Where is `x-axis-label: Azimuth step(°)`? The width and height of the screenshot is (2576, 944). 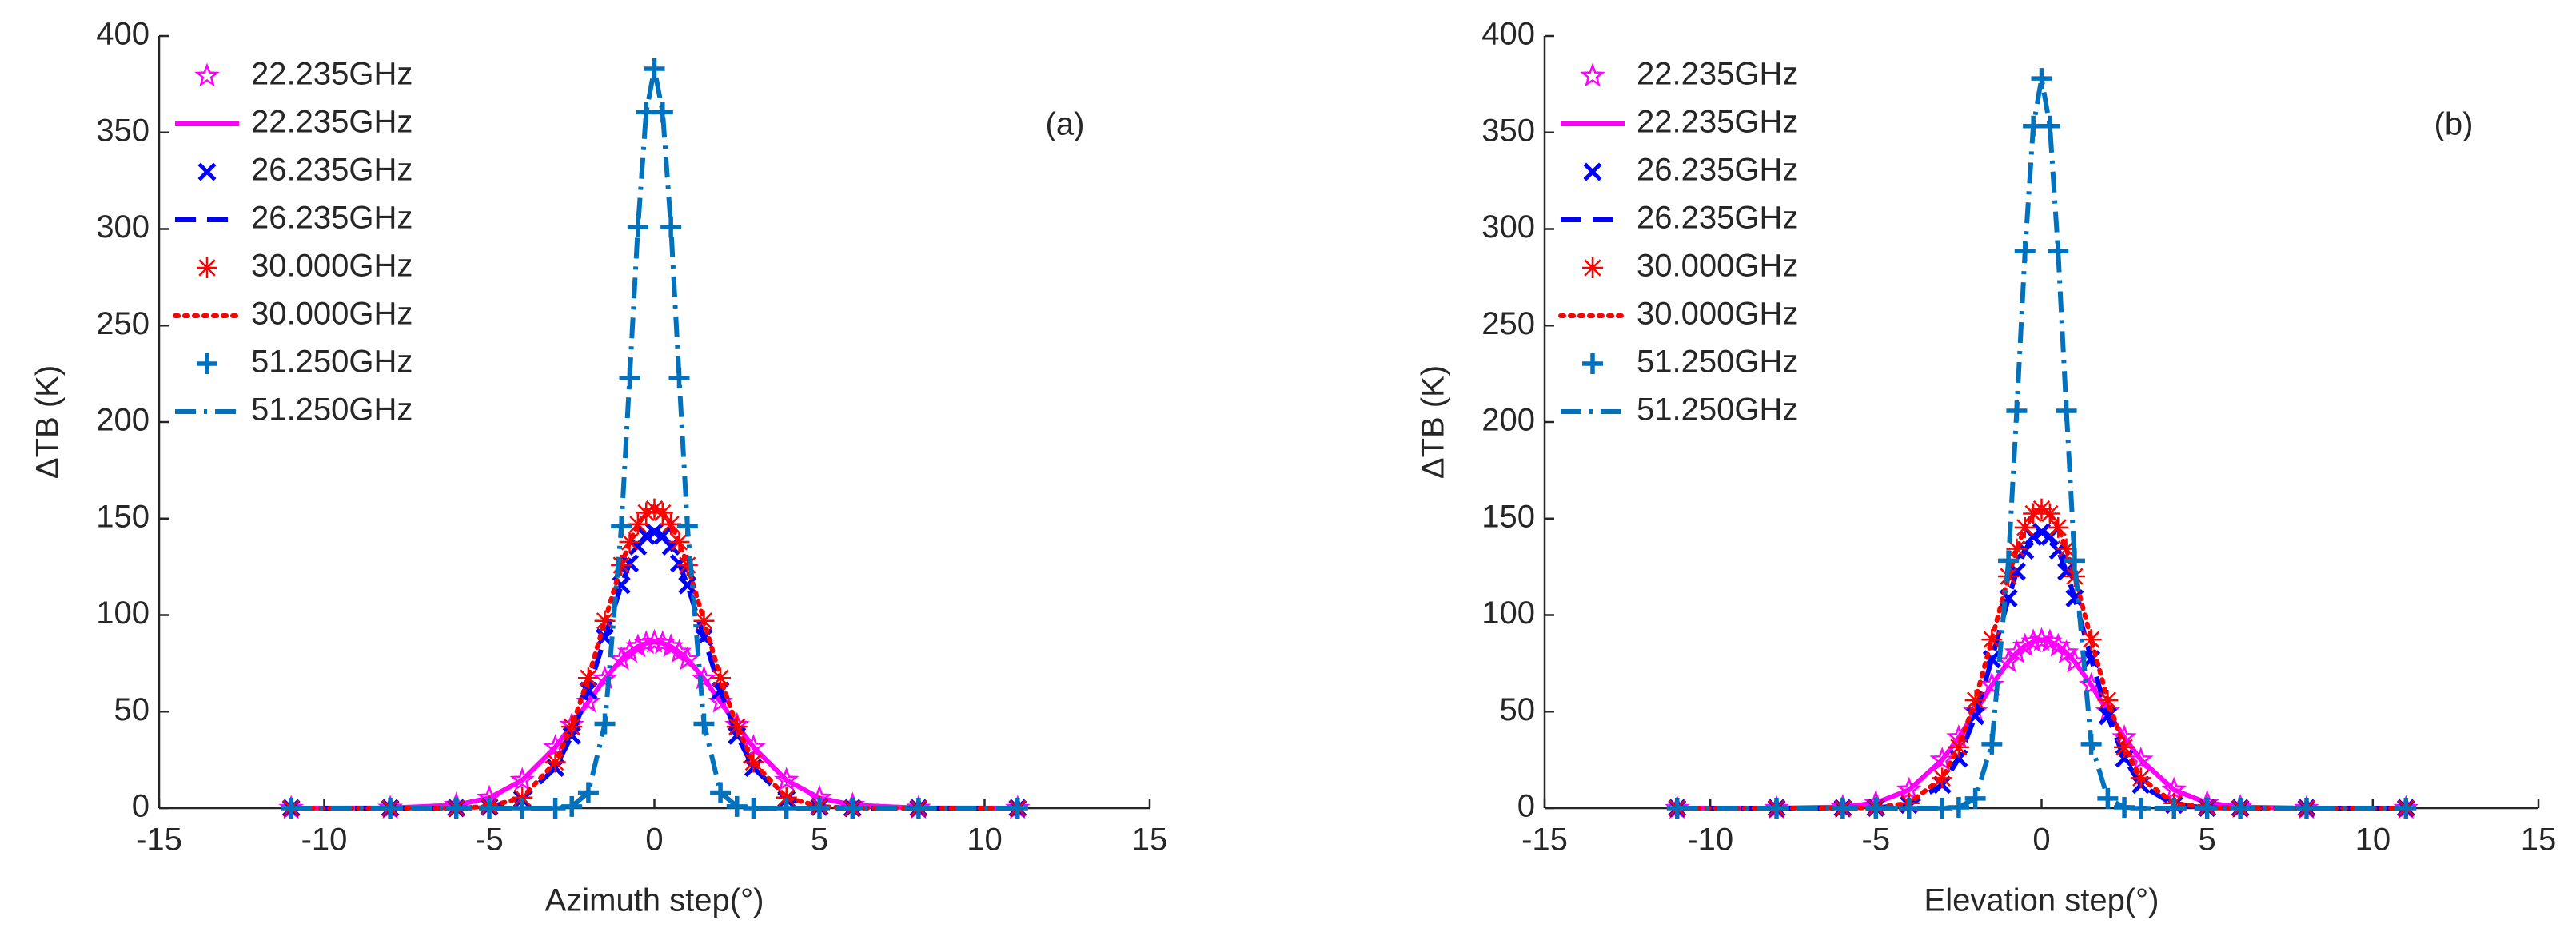
x-axis-label: Azimuth step(°) is located at coordinates (654, 901).